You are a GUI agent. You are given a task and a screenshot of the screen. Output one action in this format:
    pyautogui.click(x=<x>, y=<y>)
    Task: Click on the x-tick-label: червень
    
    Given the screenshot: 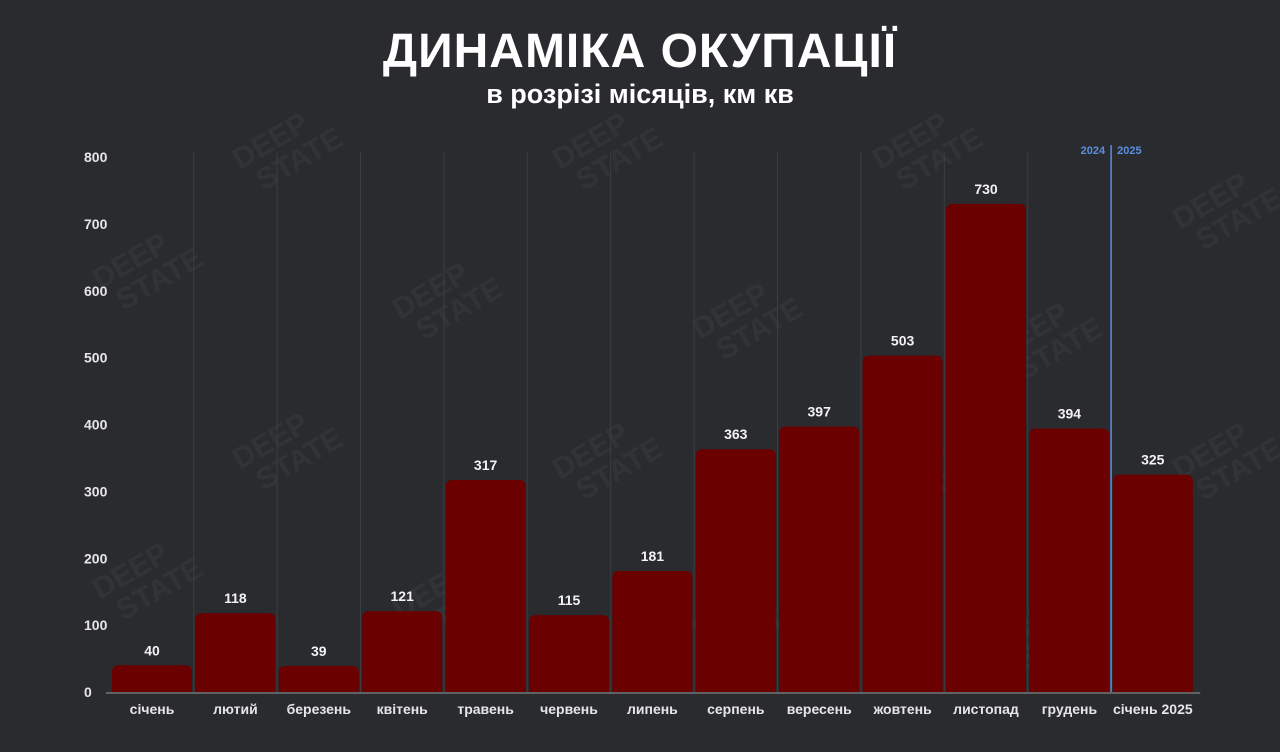 What is the action you would take?
    pyautogui.click(x=569, y=709)
    